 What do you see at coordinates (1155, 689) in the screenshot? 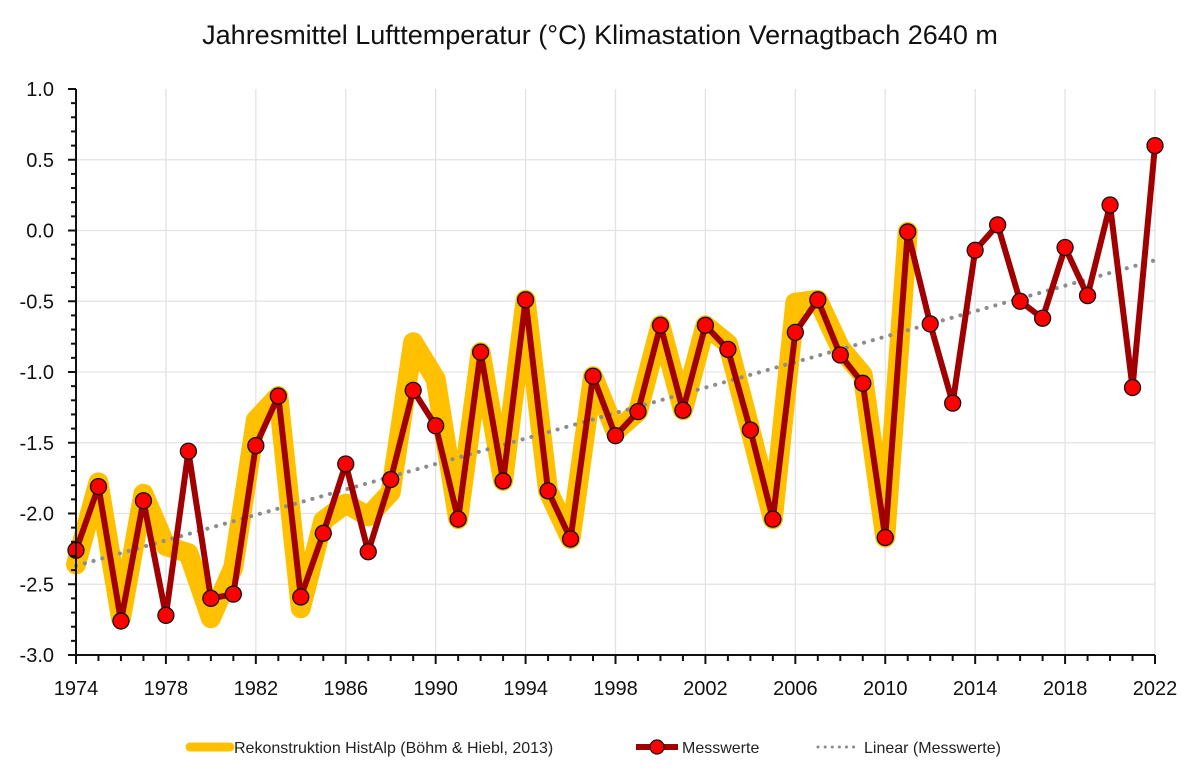
I see `x-tick-label: 2022` at bounding box center [1155, 689].